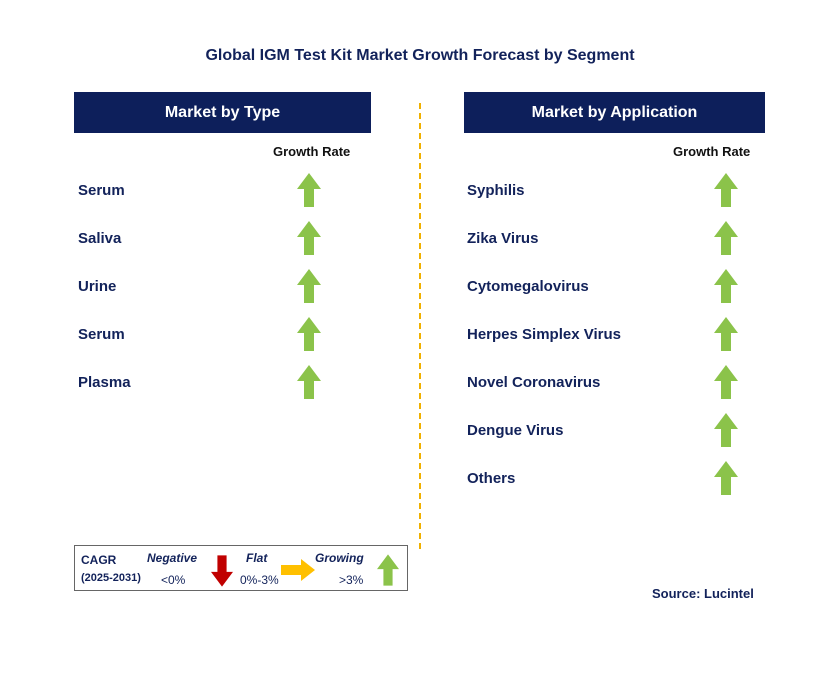  I want to click on right-panel-header-text: Market by Application, so click(614, 112).